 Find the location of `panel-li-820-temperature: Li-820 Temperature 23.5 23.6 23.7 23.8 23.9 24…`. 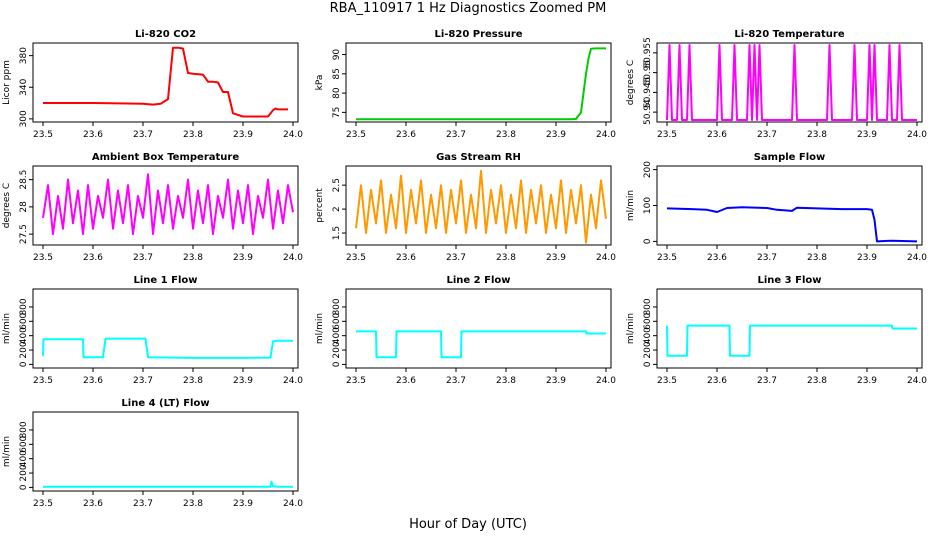

panel-li-820-temperature: Li-820 Temperature 23.5 23.6 23.7 23.8 23.9 24… is located at coordinates (776, 84).